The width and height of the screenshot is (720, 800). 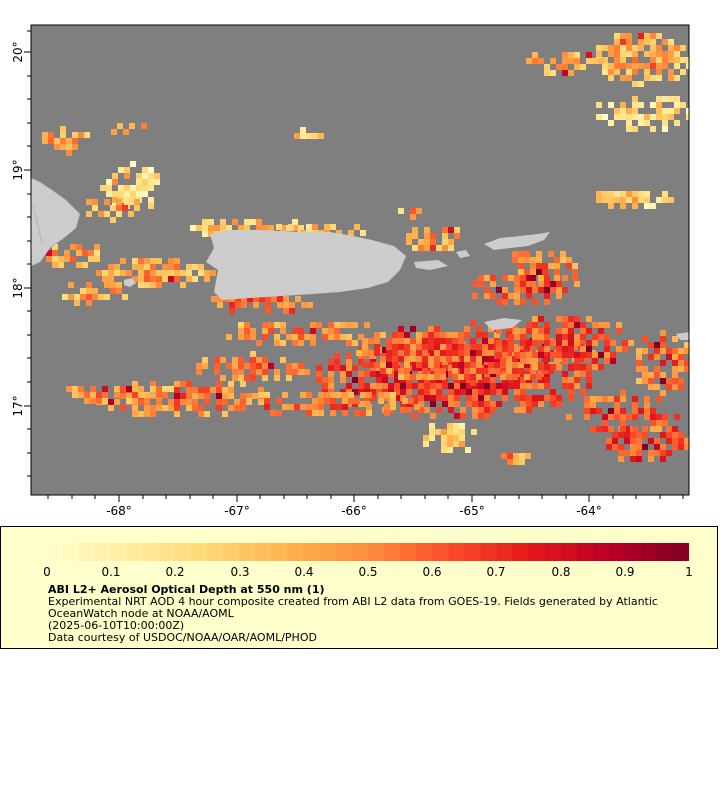 I want to click on scale-label: 1, so click(x=689, y=572).